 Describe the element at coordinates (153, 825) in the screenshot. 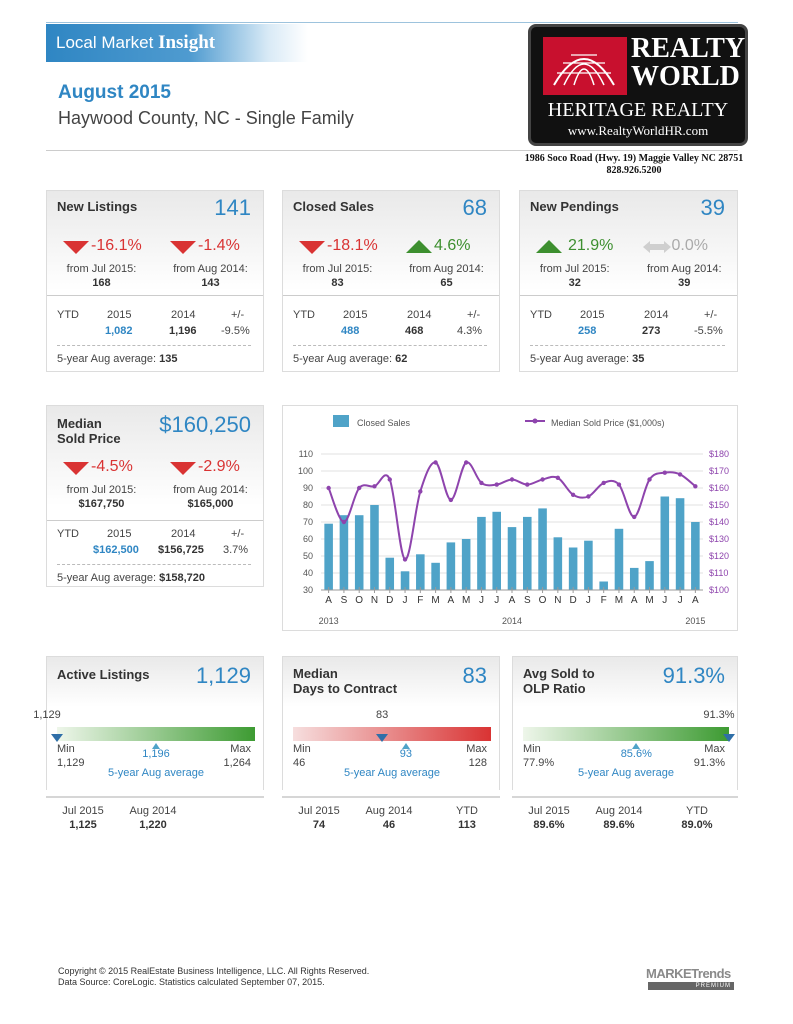

I see `comparison-value: 1,220` at that location.